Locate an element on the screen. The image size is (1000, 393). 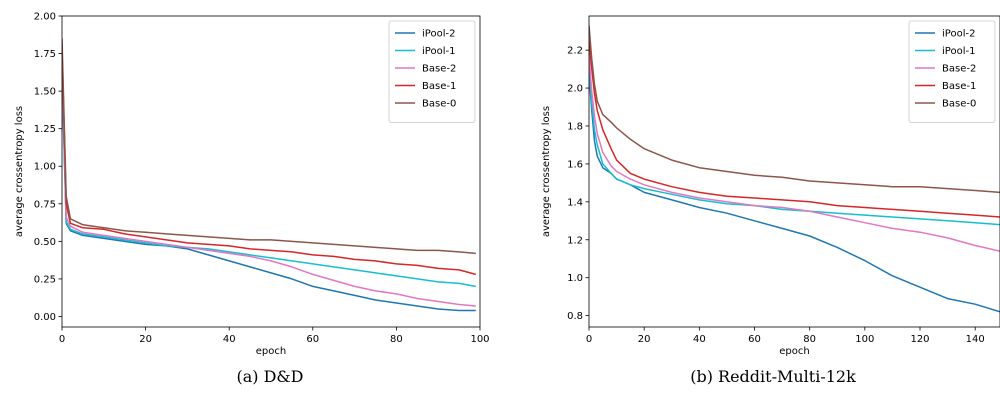
y-tick-label: 0.25 is located at coordinates (45, 279).